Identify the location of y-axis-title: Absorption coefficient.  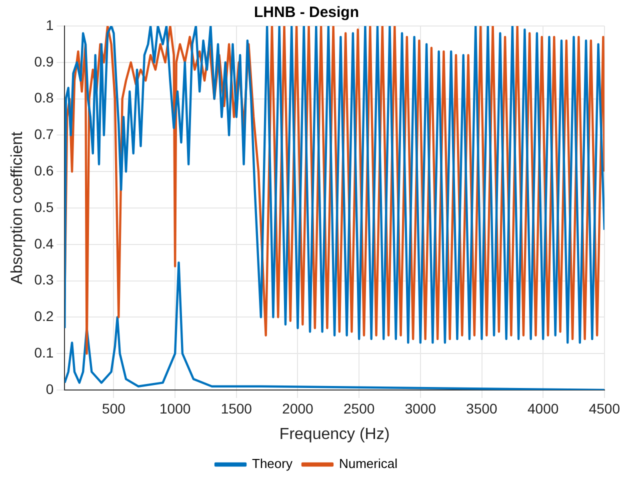
(17, 207).